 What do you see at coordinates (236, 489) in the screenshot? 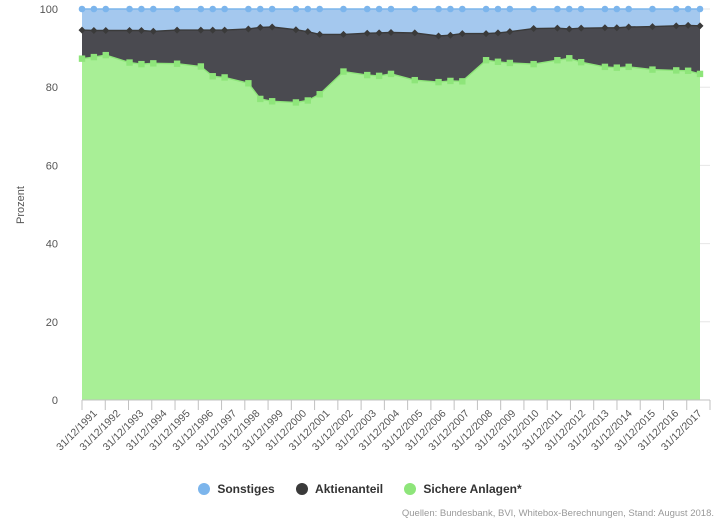
I see `legend-item-sonstiges: Sonstiges` at bounding box center [236, 489].